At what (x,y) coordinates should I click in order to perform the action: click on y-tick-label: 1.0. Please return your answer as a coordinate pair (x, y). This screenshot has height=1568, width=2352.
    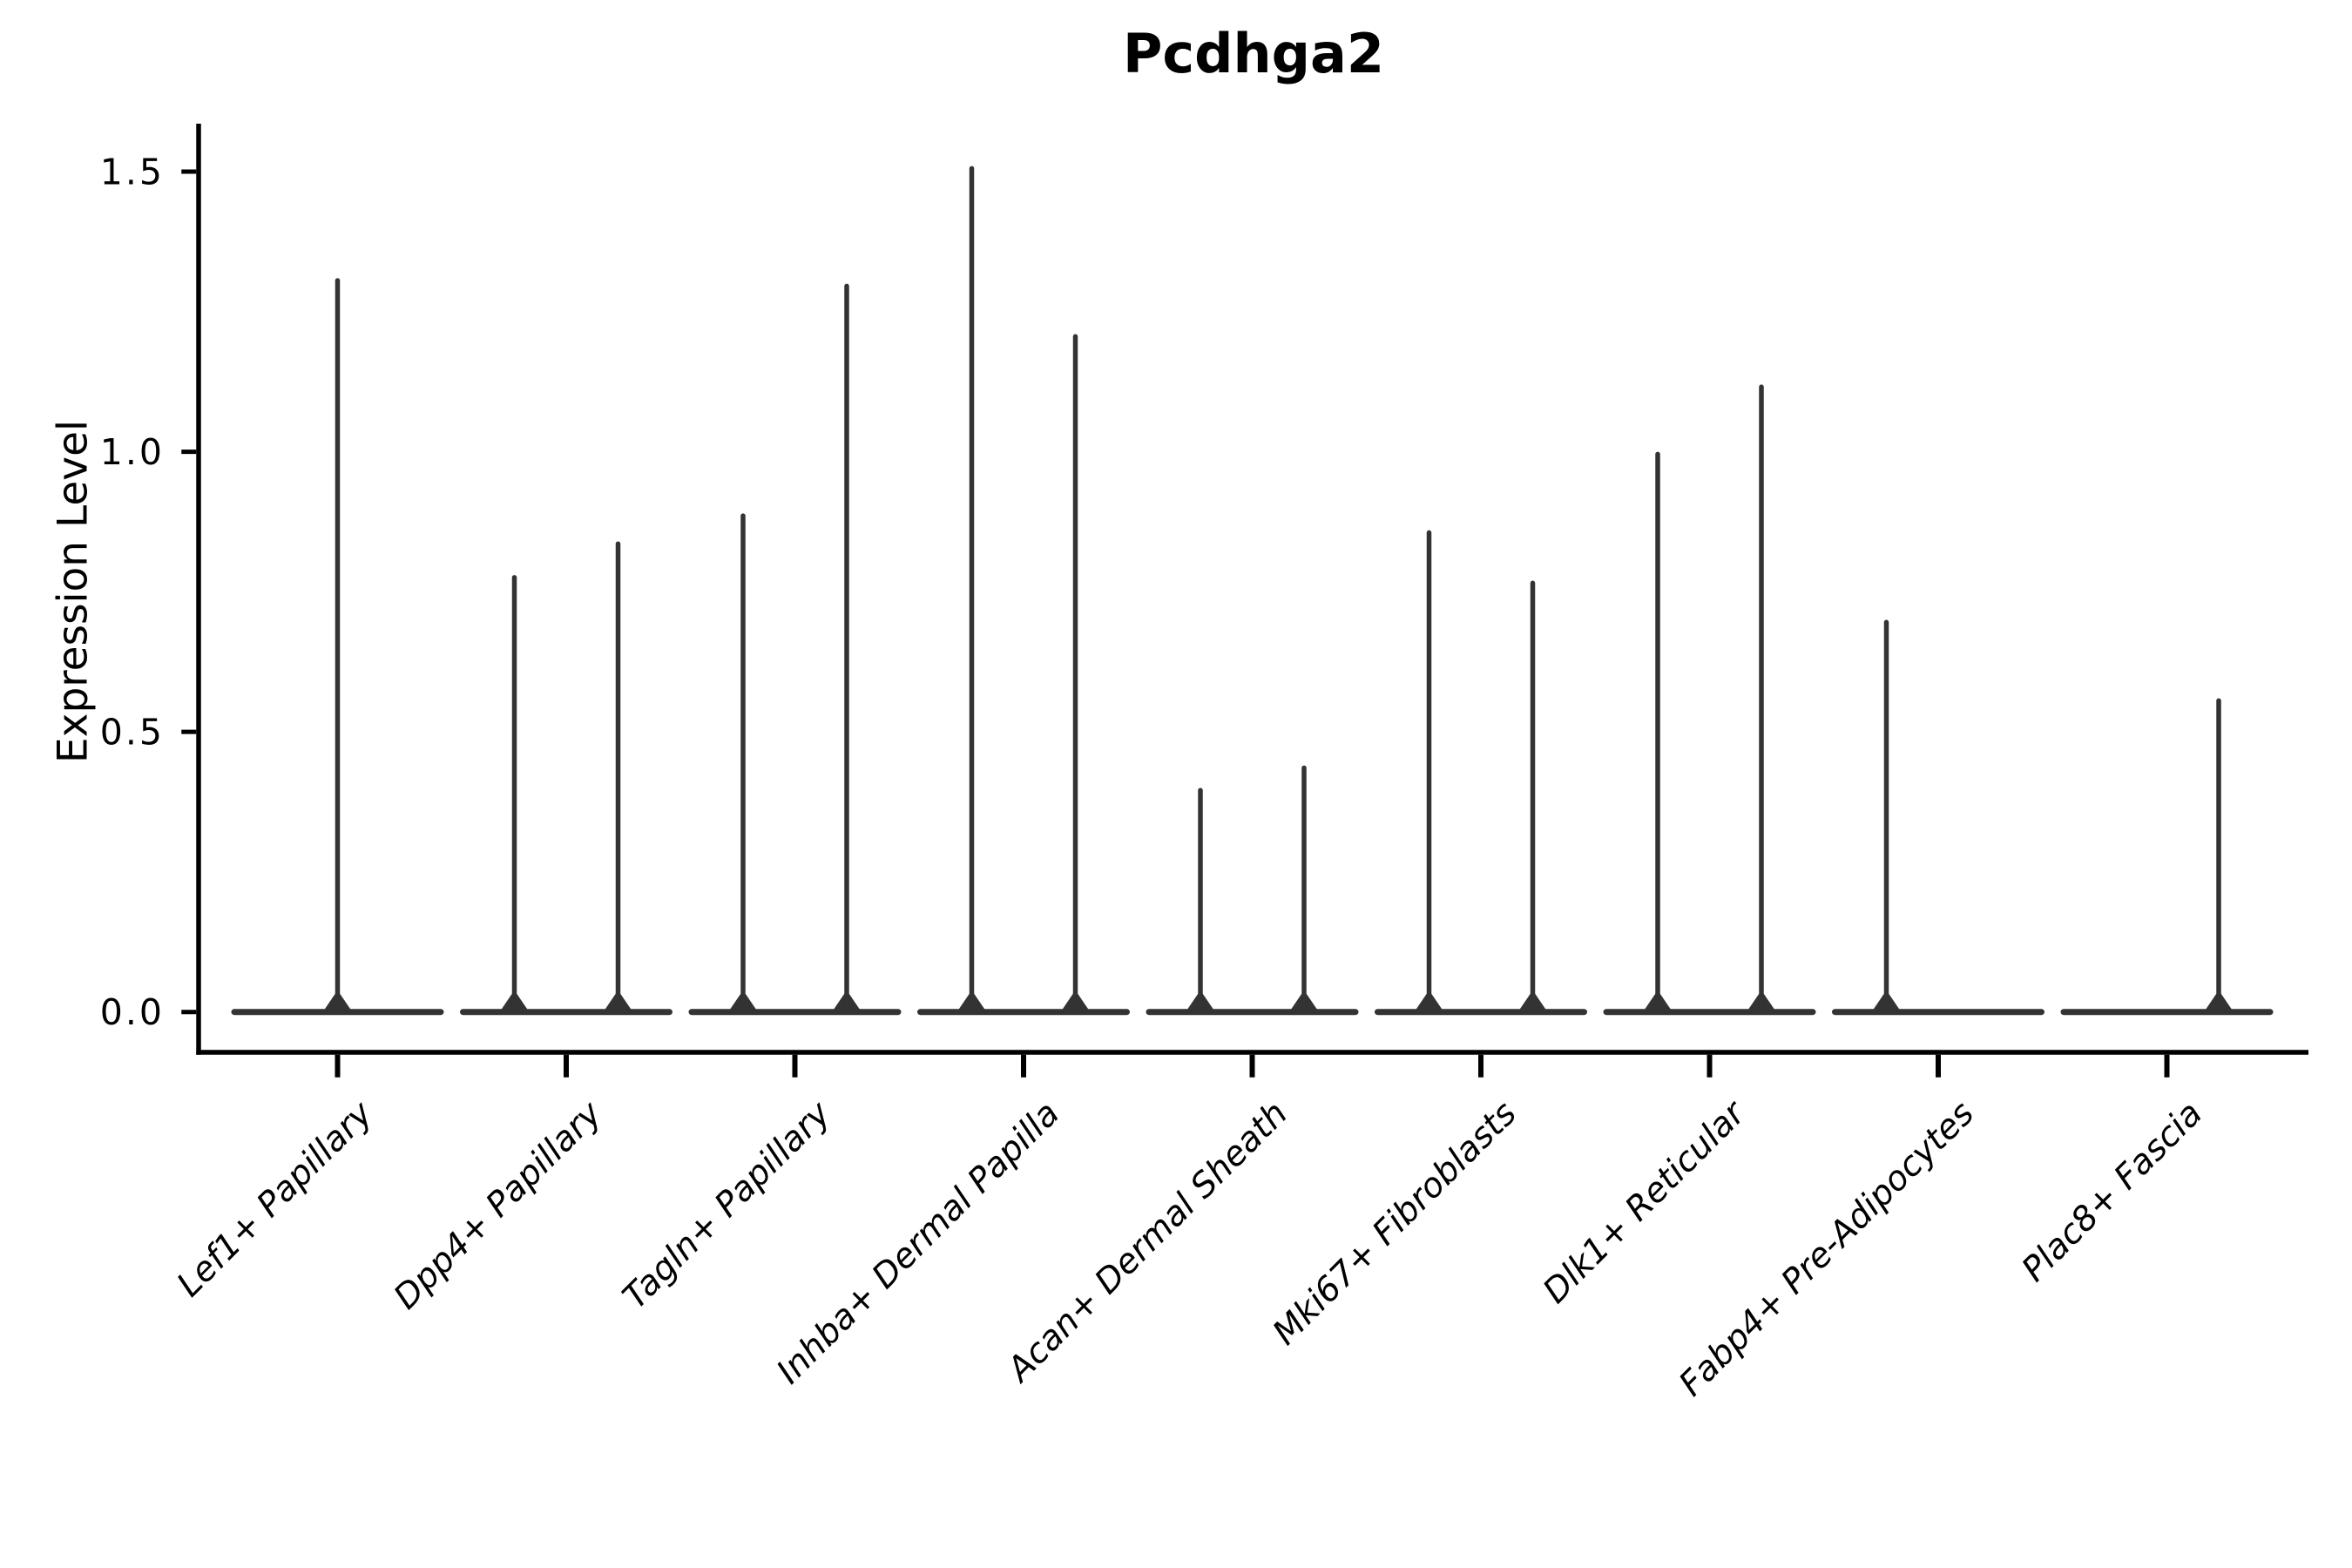
    Looking at the image, I should click on (132, 452).